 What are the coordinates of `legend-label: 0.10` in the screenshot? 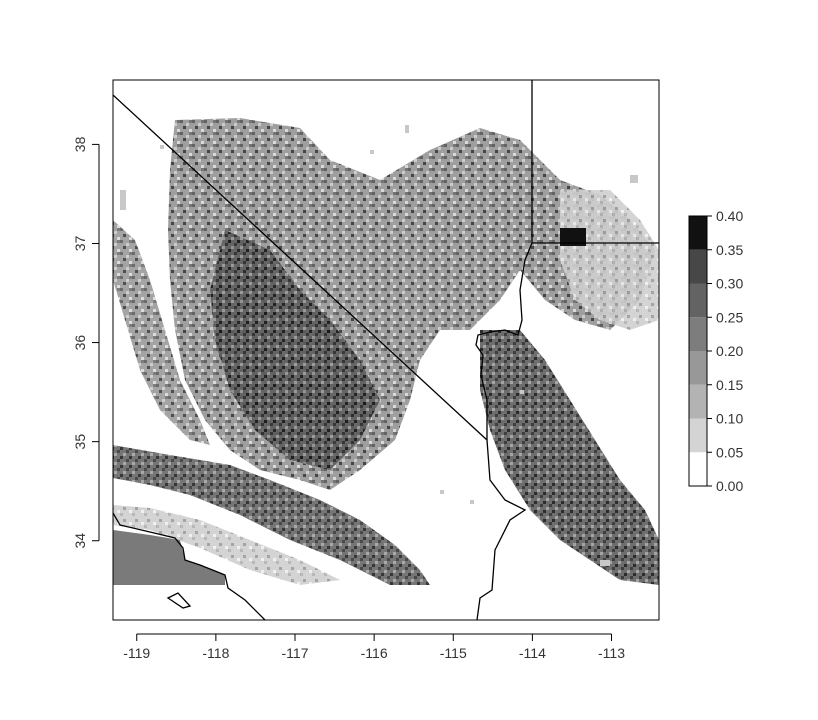 It's located at (729, 419).